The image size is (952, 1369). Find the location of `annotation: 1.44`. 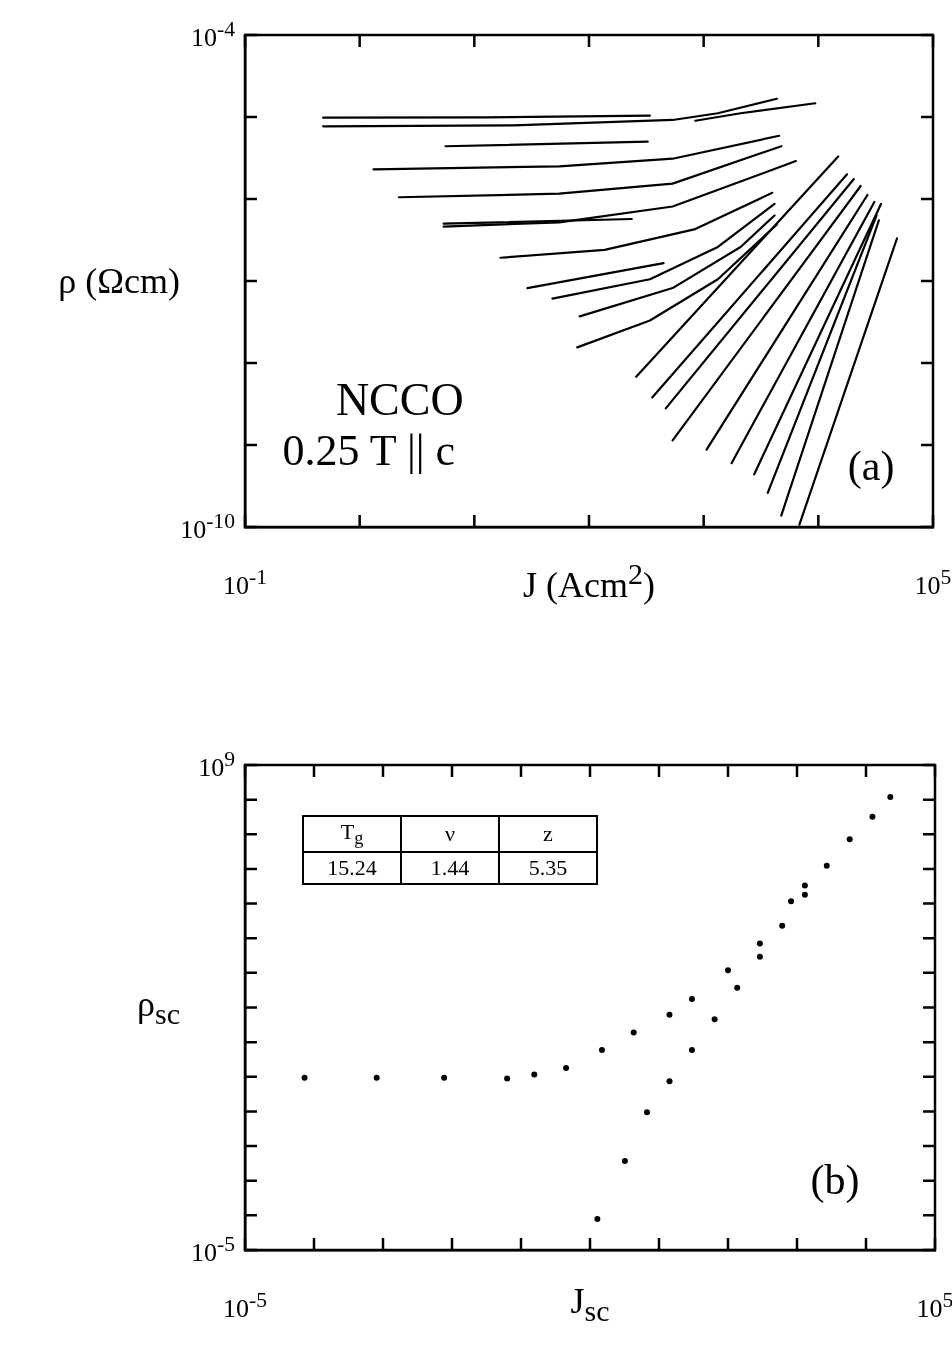

annotation: 1.44 is located at coordinates (450, 868).